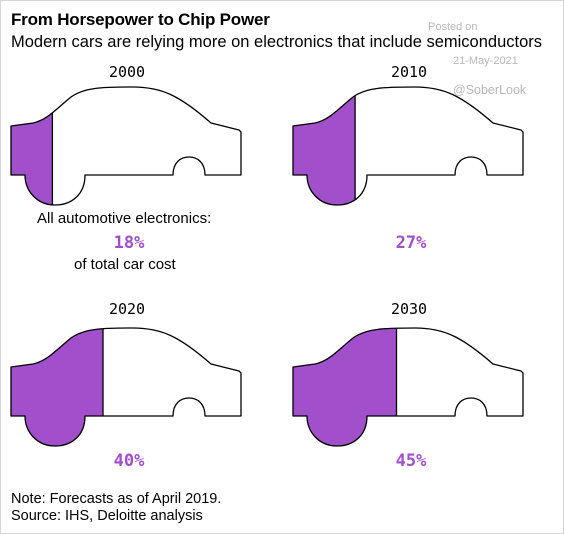  I want to click on watermark-posted: Posted on, so click(453, 27).